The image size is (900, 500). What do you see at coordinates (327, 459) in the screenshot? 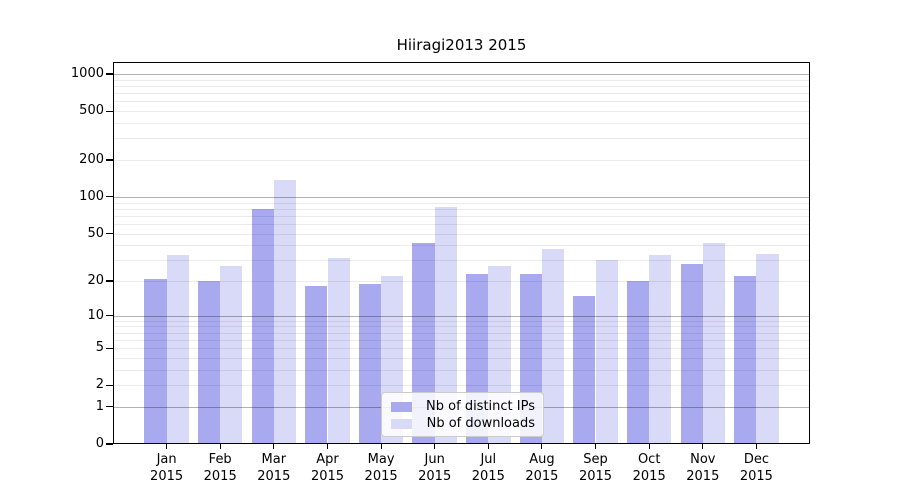
I see `x-label-month: Apr` at bounding box center [327, 459].